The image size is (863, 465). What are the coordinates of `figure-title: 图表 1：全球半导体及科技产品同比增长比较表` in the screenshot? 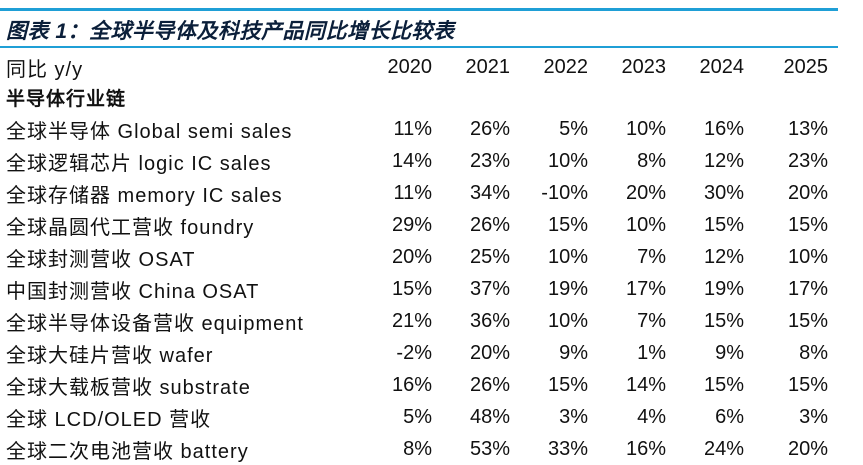 It's located at (230, 31).